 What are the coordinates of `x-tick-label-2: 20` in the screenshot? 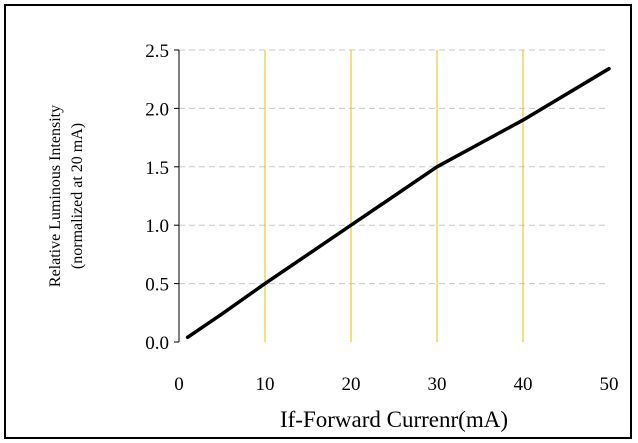 It's located at (351, 384).